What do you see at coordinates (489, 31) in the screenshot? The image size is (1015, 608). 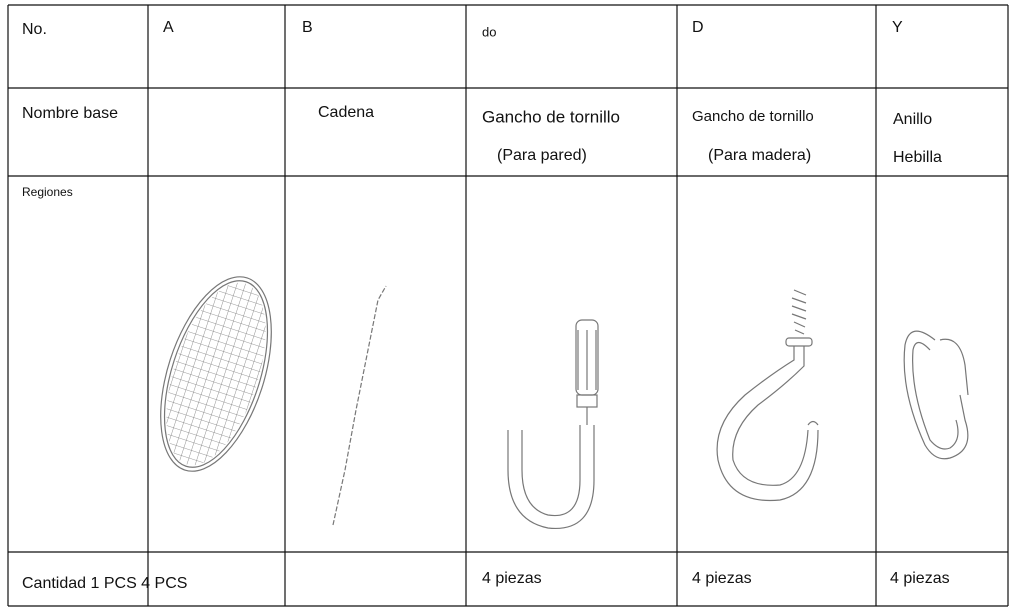 I see `cell-text: do` at bounding box center [489, 31].